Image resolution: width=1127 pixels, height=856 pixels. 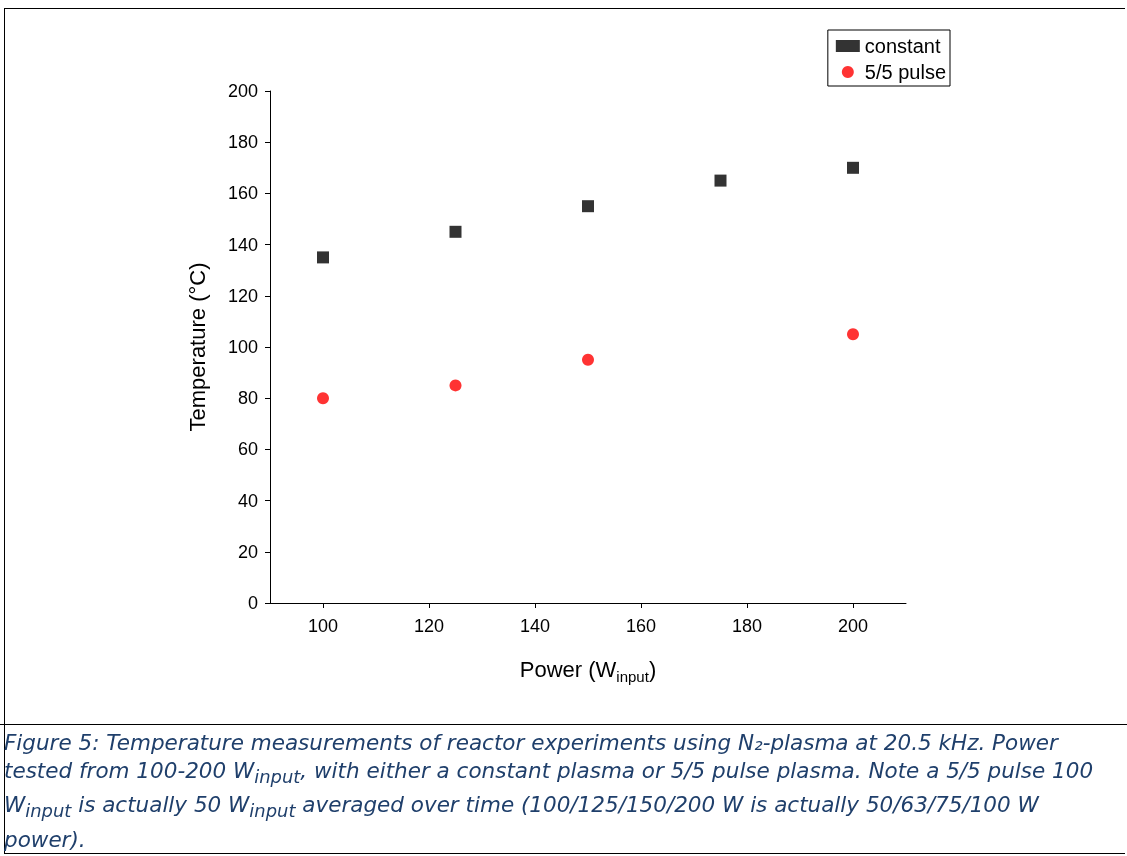 What do you see at coordinates (197, 347) in the screenshot?
I see `y-axis-title: Temperature (°C)` at bounding box center [197, 347].